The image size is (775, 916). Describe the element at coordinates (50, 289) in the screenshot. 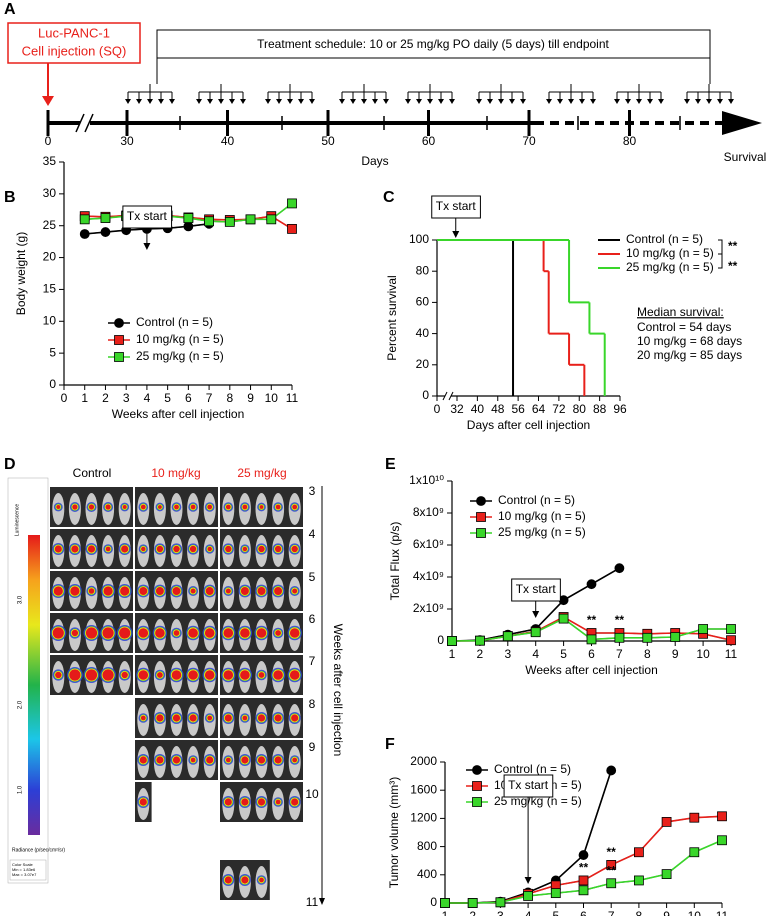

I see `y-tick-label: 15` at that location.